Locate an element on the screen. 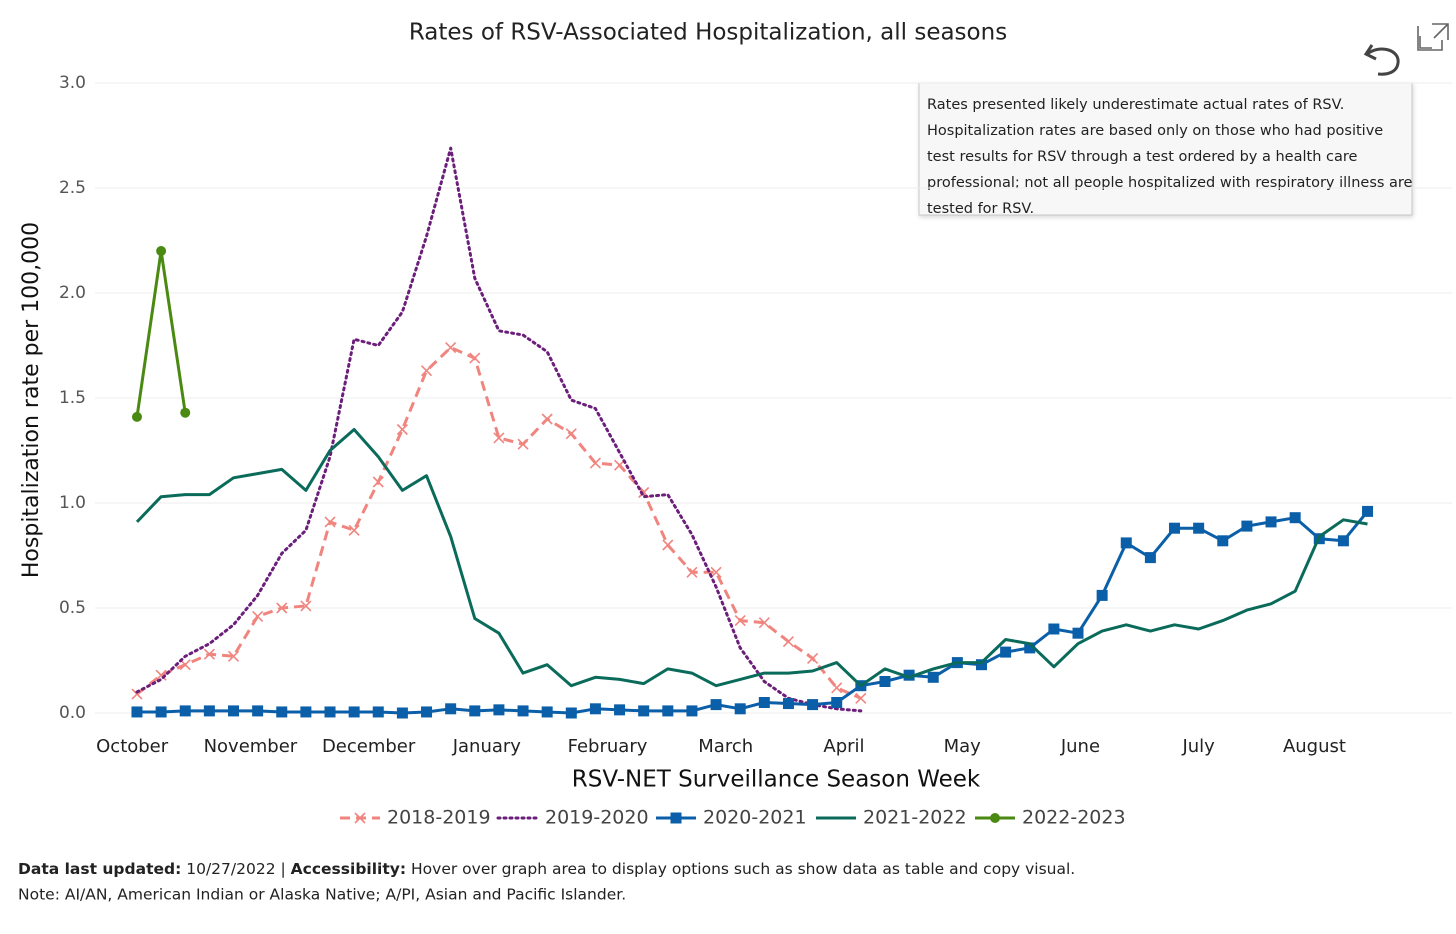 The image size is (1456, 934). y-tick-label: 1.5 is located at coordinates (72, 398).